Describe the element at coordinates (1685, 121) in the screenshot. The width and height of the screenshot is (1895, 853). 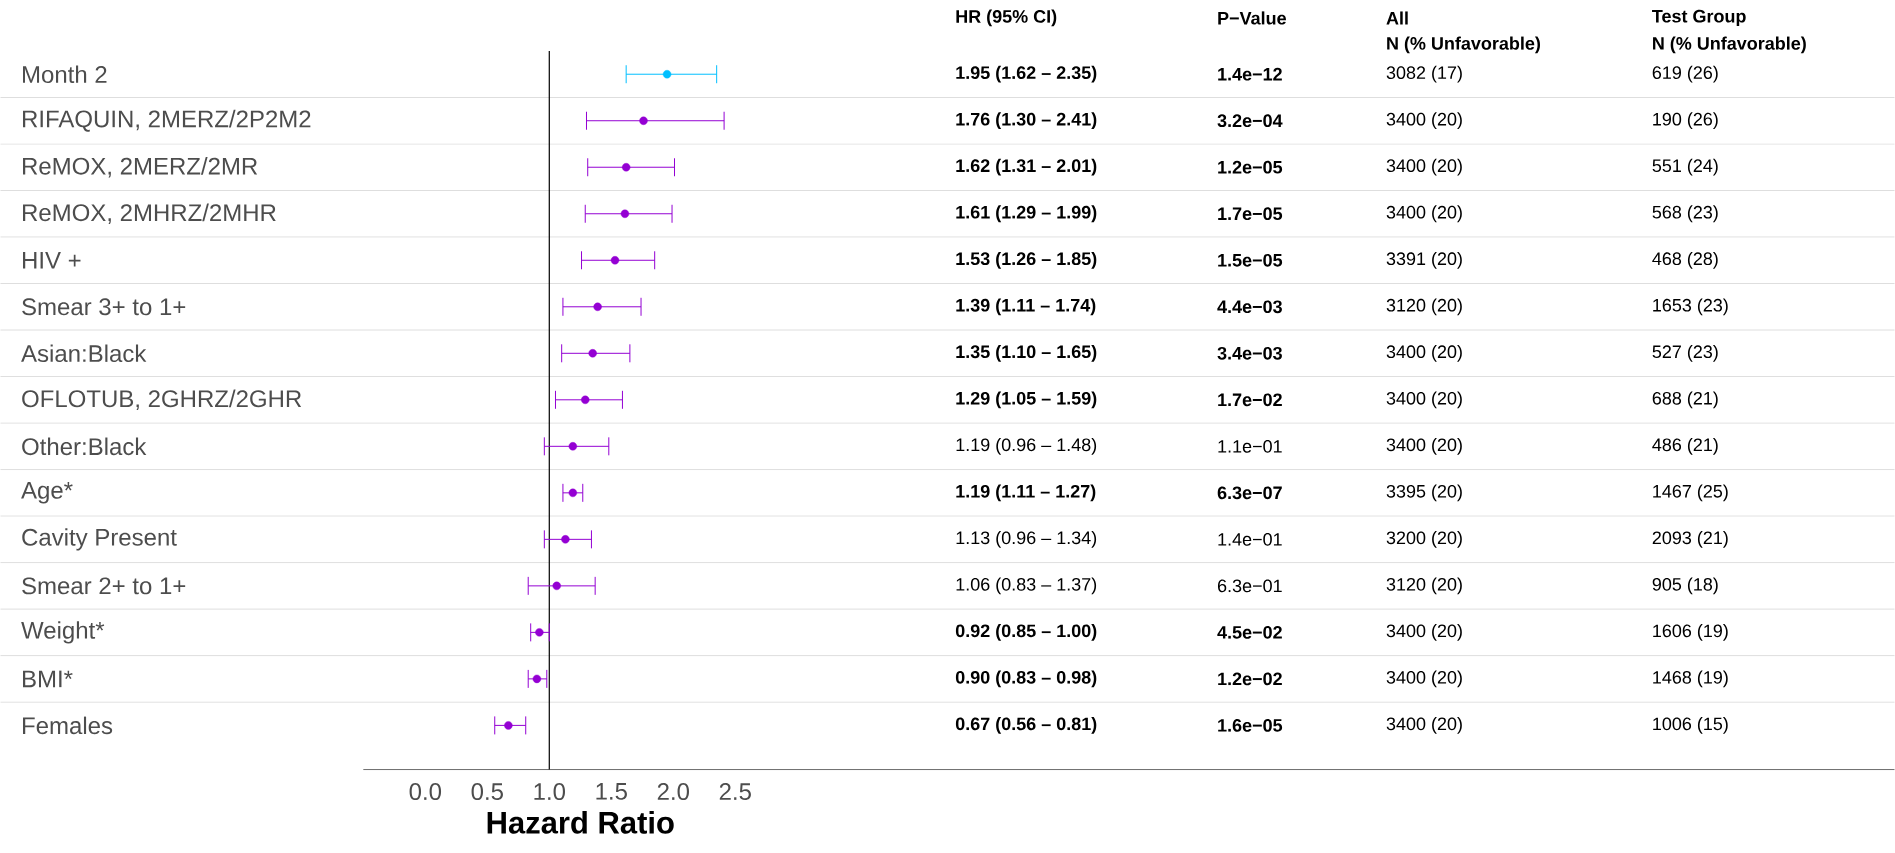
I see `annotation: 190 (26)` at that location.